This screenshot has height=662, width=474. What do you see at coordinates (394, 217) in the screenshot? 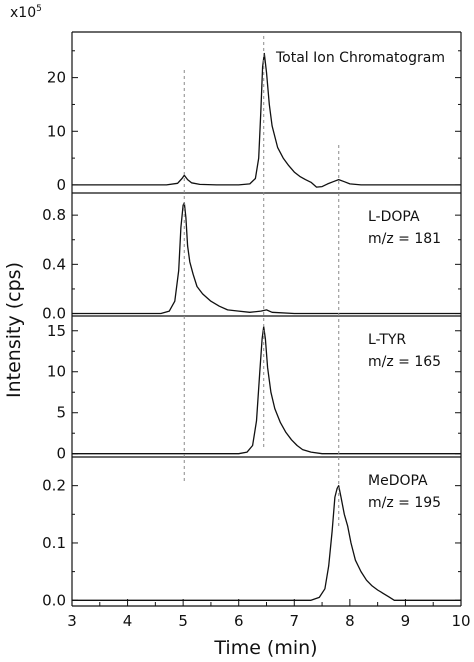
I see `panel-annotation: L-DOPA` at bounding box center [394, 217].